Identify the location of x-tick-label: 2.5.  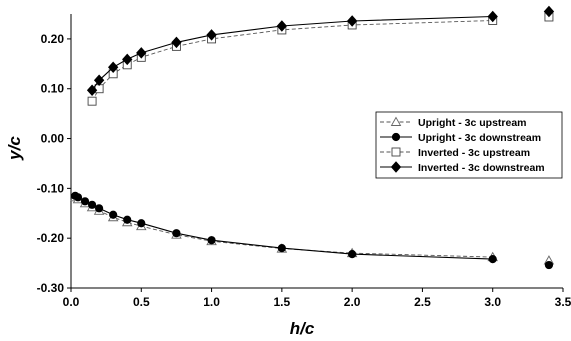
(422, 302).